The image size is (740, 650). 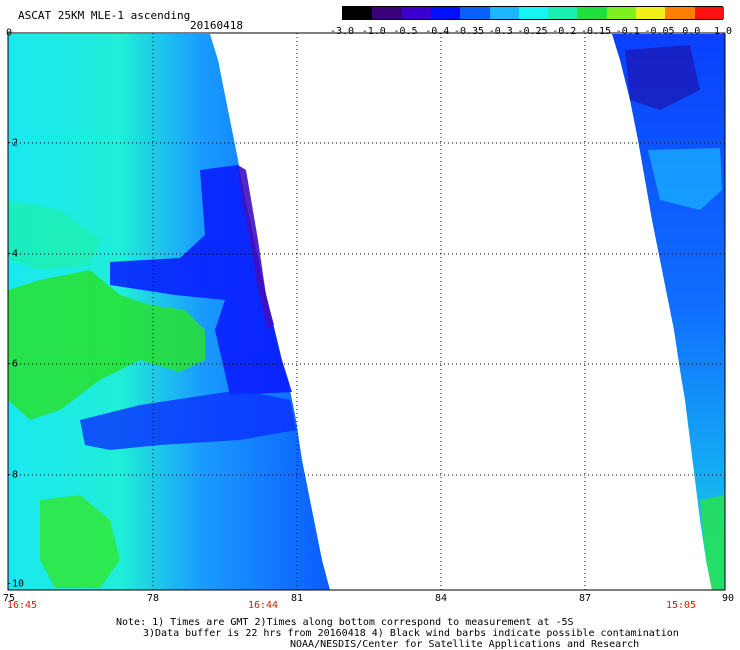 What do you see at coordinates (662, 77) in the screenshot?
I see `east-dark-patch` at bounding box center [662, 77].